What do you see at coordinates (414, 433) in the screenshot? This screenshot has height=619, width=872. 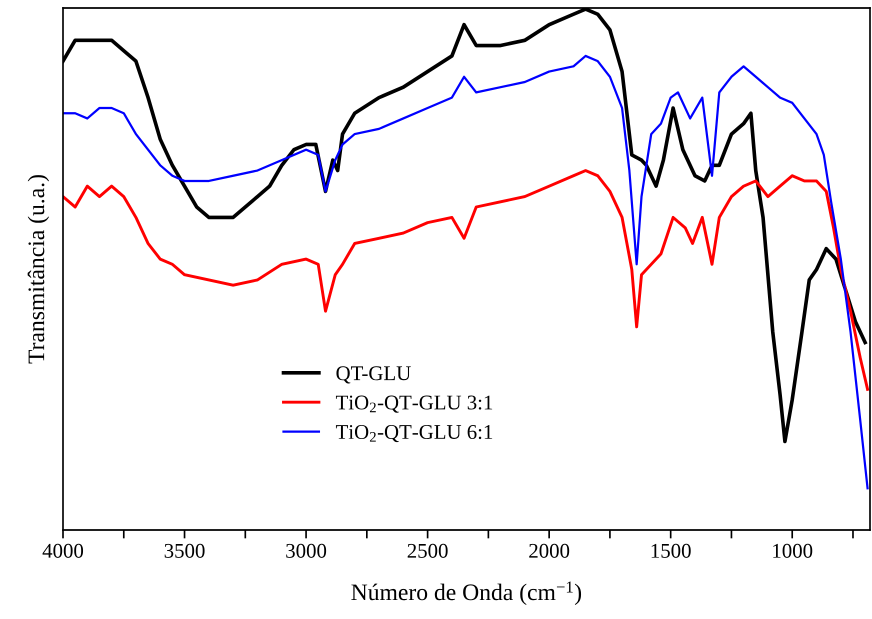 I see `legend-label: TiO$_{2}$-QT-GLU 6:1` at bounding box center [414, 433].